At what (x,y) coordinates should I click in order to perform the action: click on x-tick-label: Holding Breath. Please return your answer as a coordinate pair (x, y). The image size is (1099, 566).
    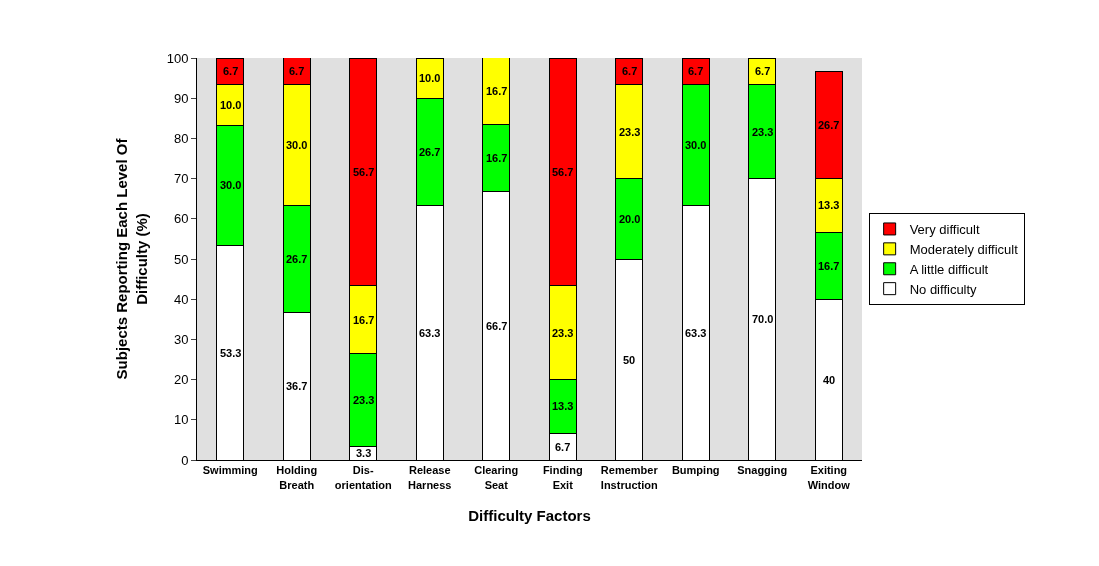
    Looking at the image, I should click on (297, 477).